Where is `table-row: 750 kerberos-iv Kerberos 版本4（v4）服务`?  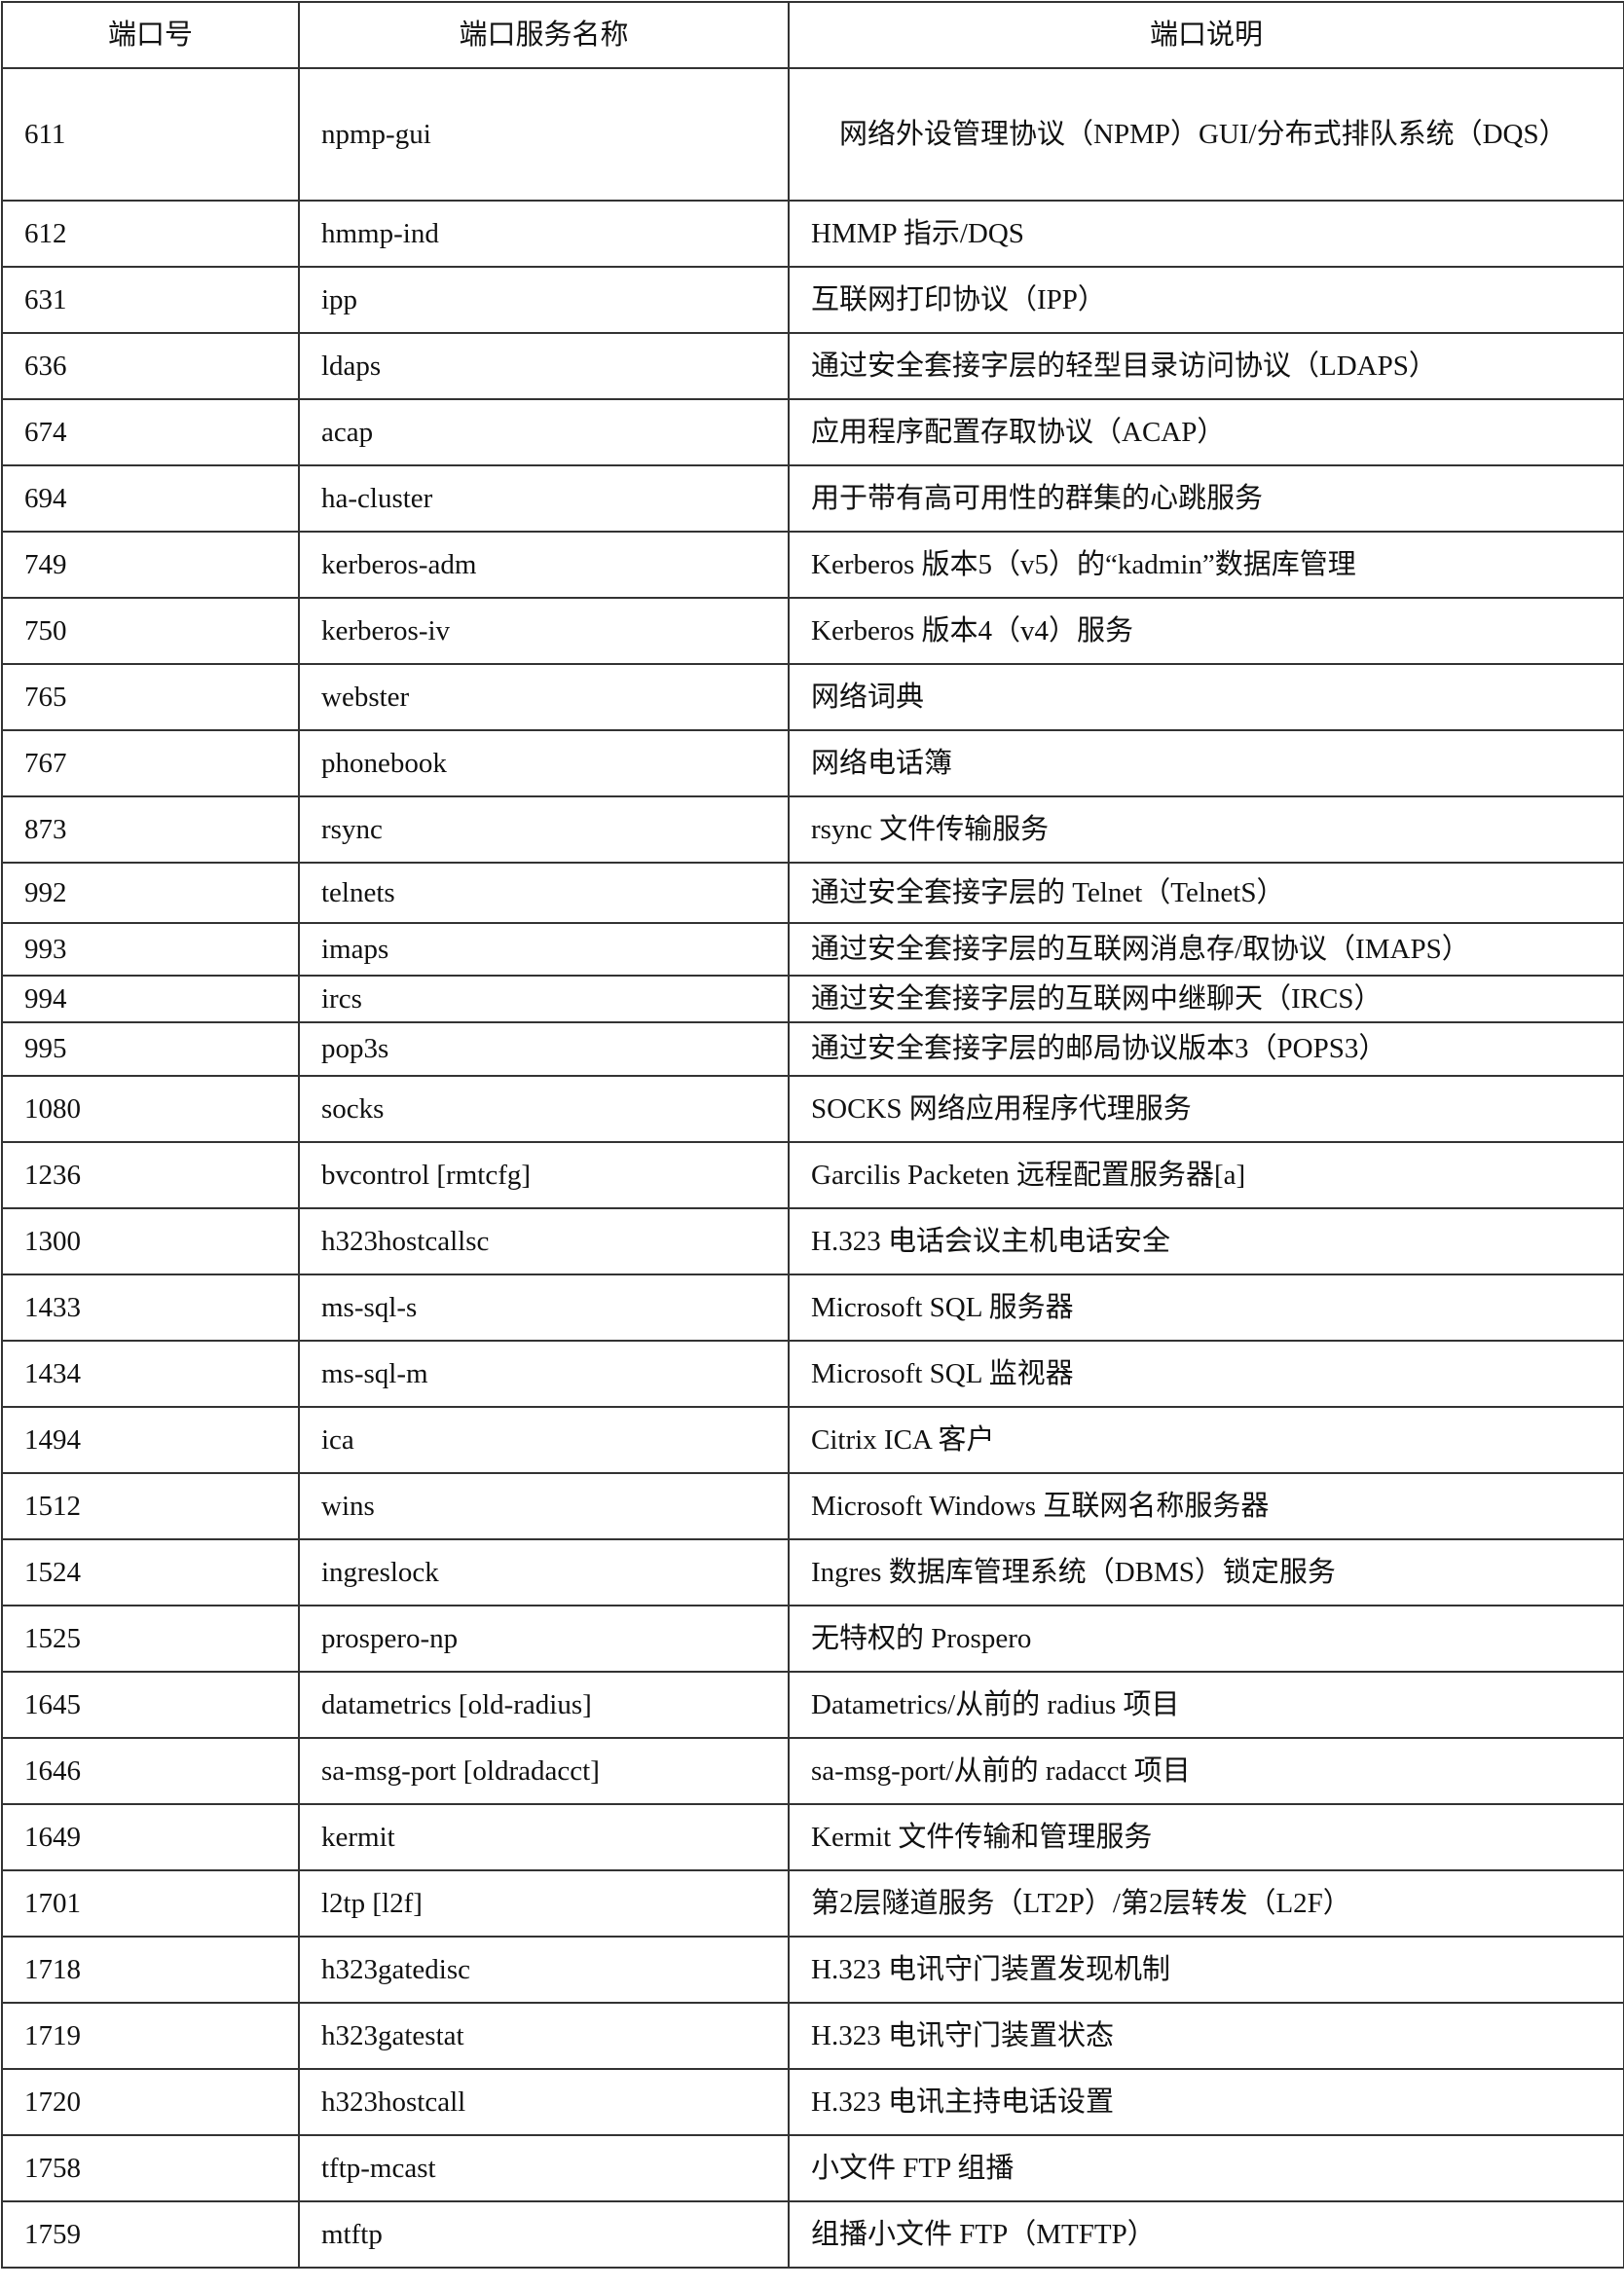 table-row: 750 kerberos-iv Kerberos 版本4（v4）服务 is located at coordinates (812, 631).